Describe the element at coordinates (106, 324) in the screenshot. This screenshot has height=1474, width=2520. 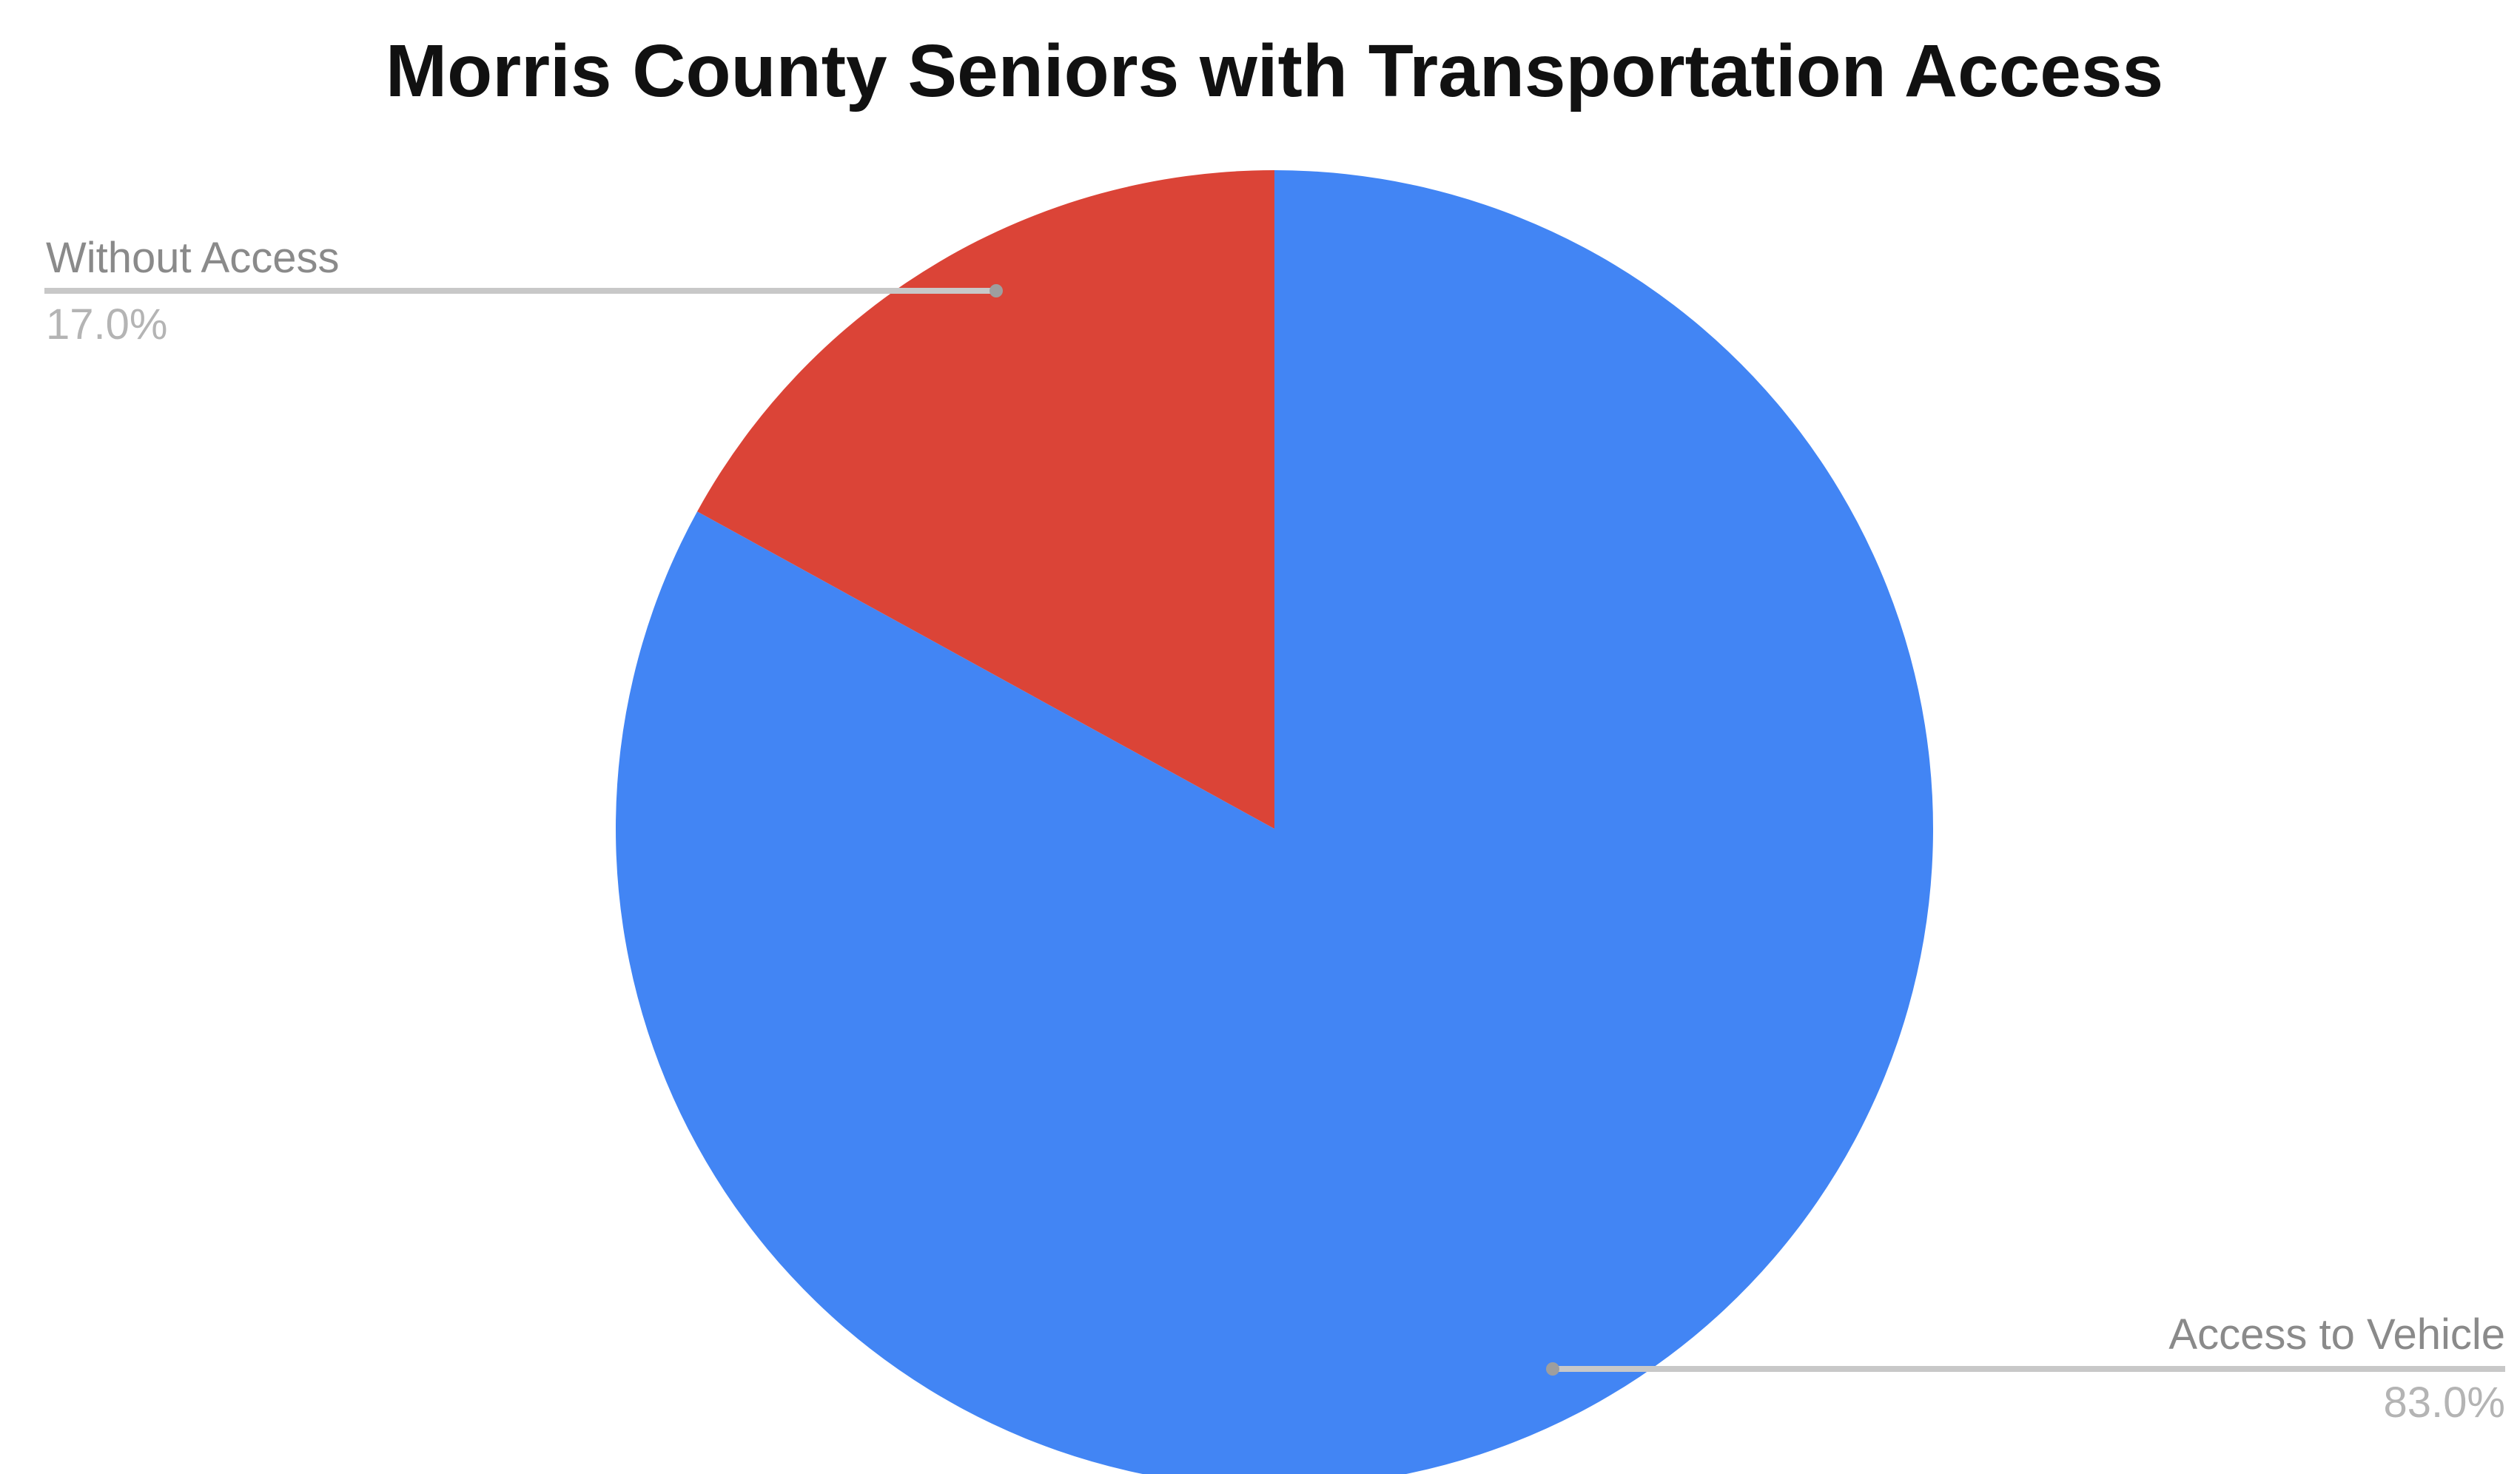
I see `slice-label-value: 17.0%` at that location.